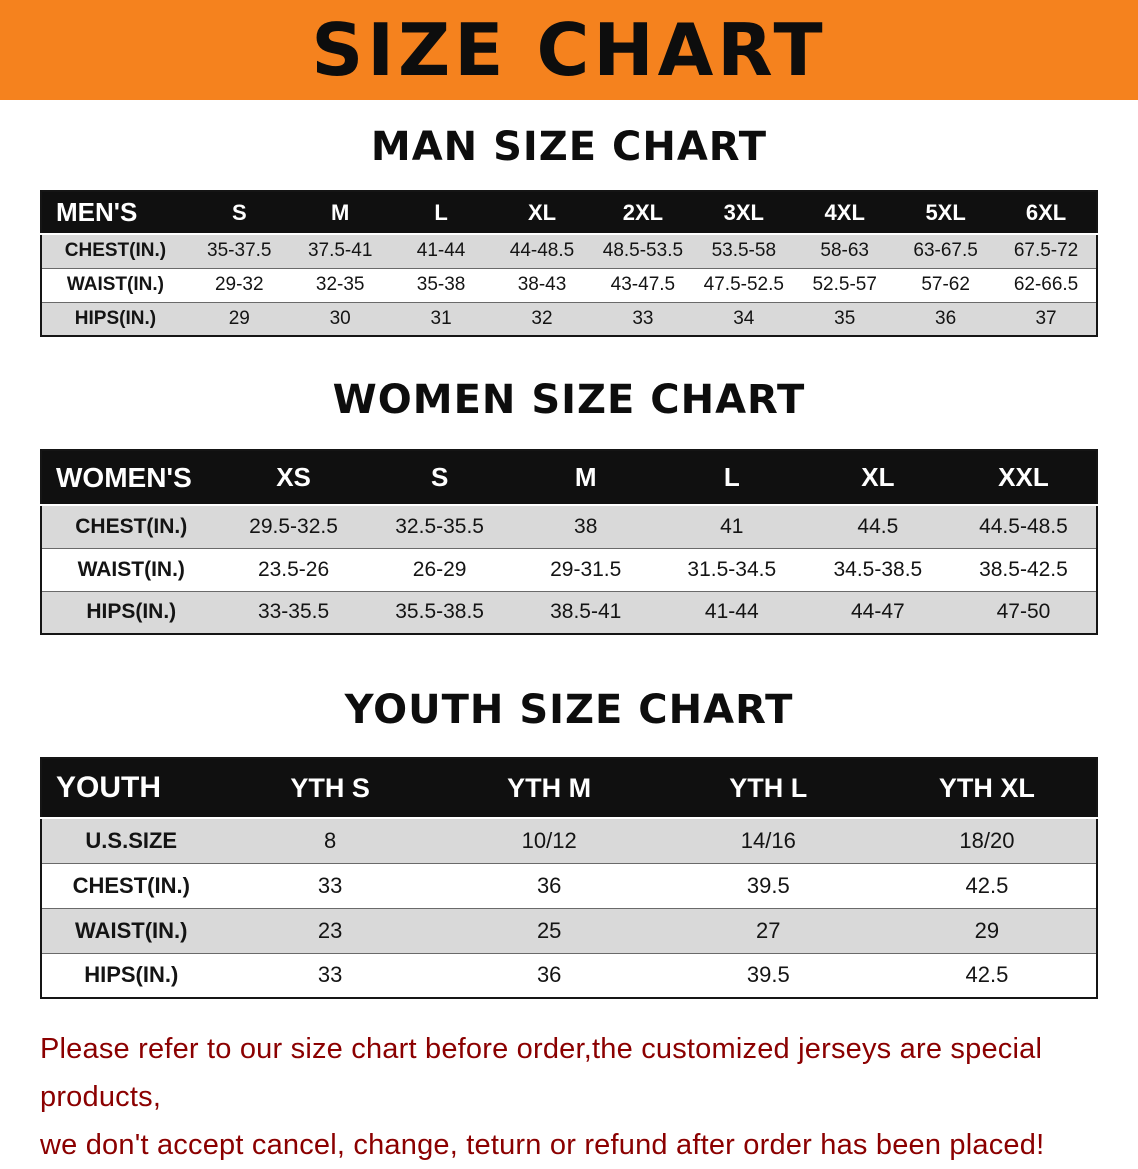 Image resolution: width=1138 pixels, height=1169 pixels. What do you see at coordinates (569, 147) in the screenshot?
I see `men-section-heading: MAN SIZE CHART` at bounding box center [569, 147].